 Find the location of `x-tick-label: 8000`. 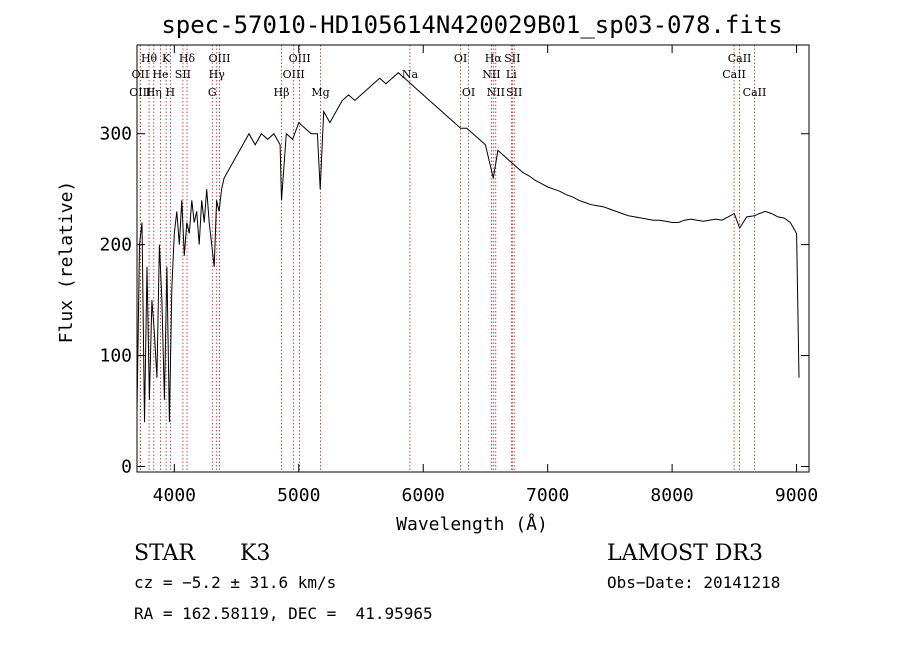

x-tick-label: 8000 is located at coordinates (671, 495).